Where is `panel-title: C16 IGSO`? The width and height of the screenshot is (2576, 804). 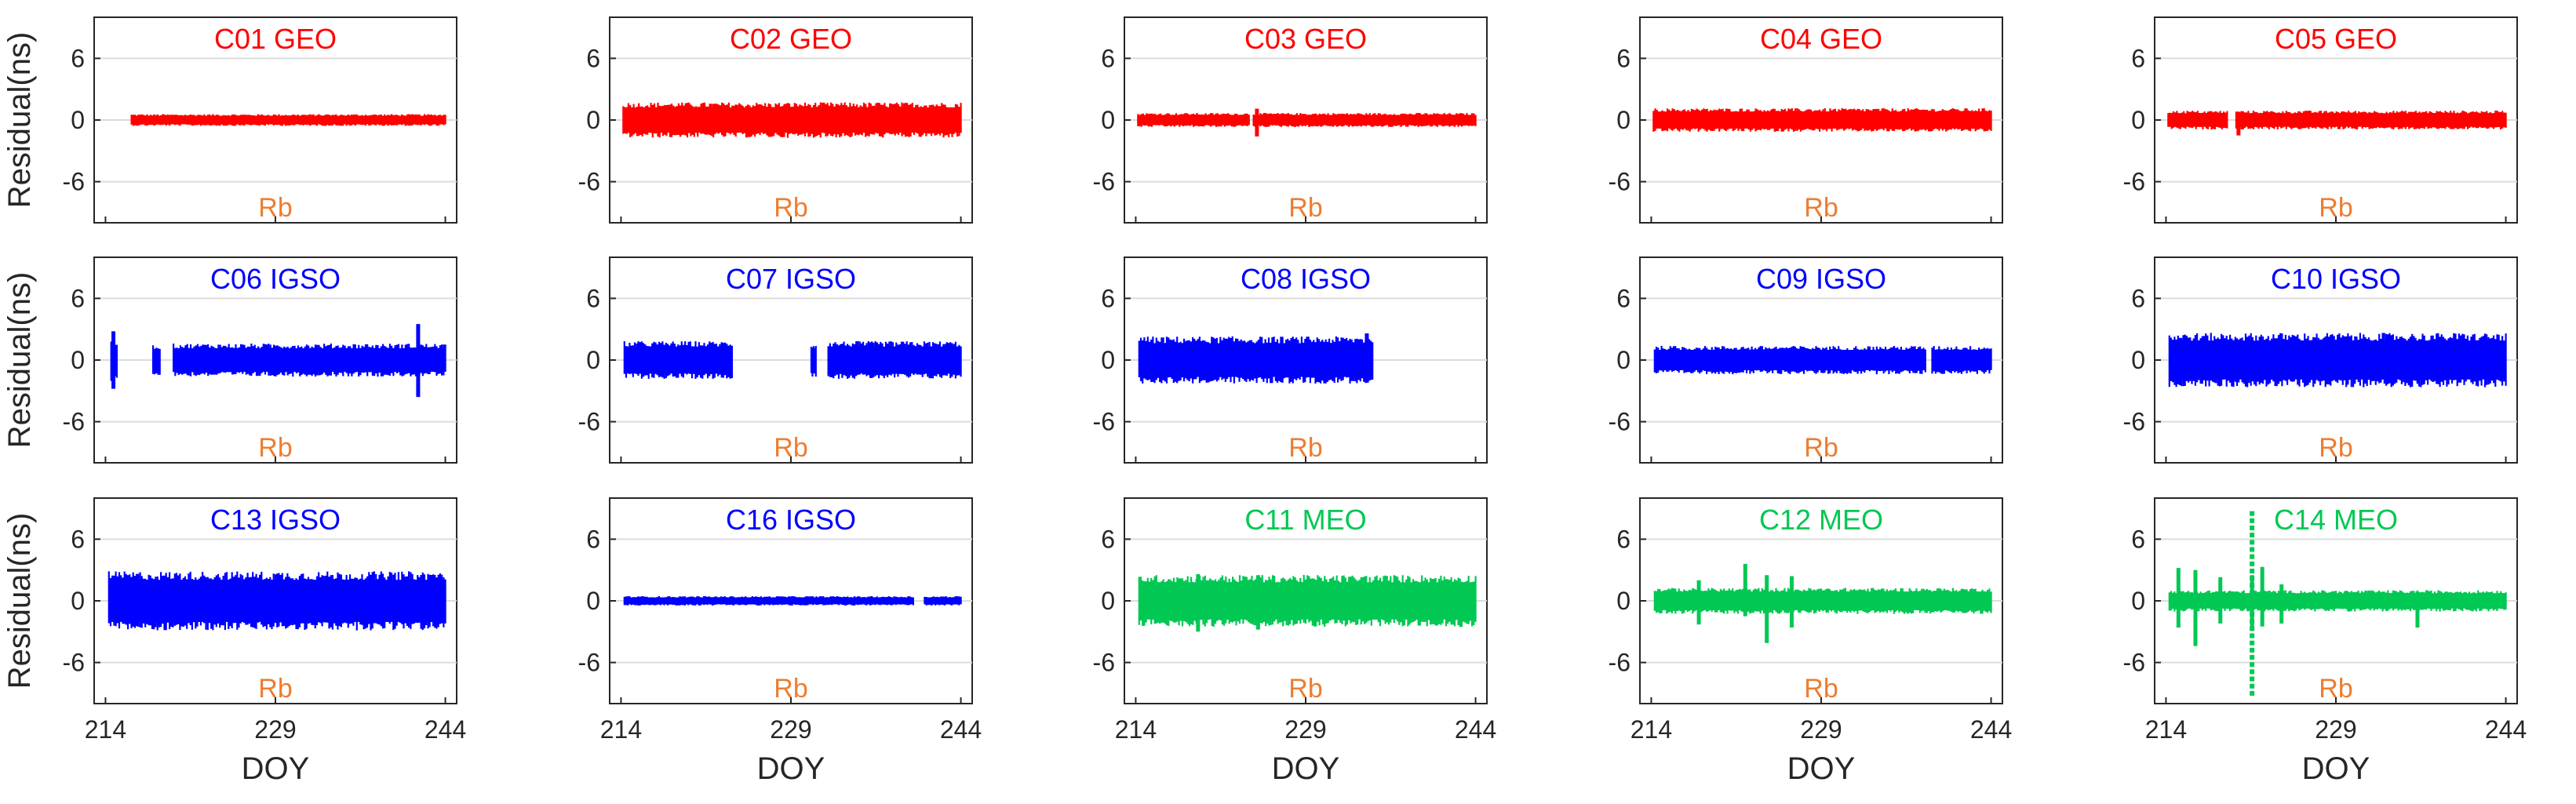
panel-title: C16 IGSO is located at coordinates (791, 520).